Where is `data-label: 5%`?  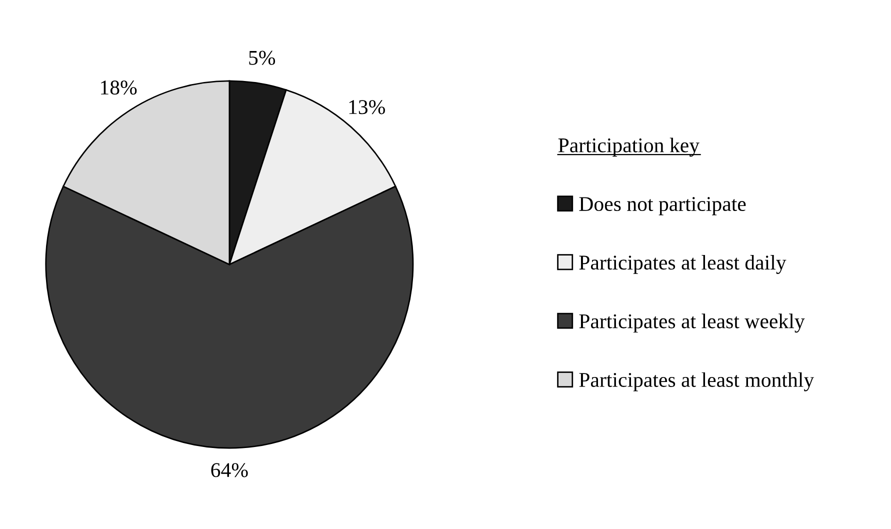
data-label: 5% is located at coordinates (262, 57).